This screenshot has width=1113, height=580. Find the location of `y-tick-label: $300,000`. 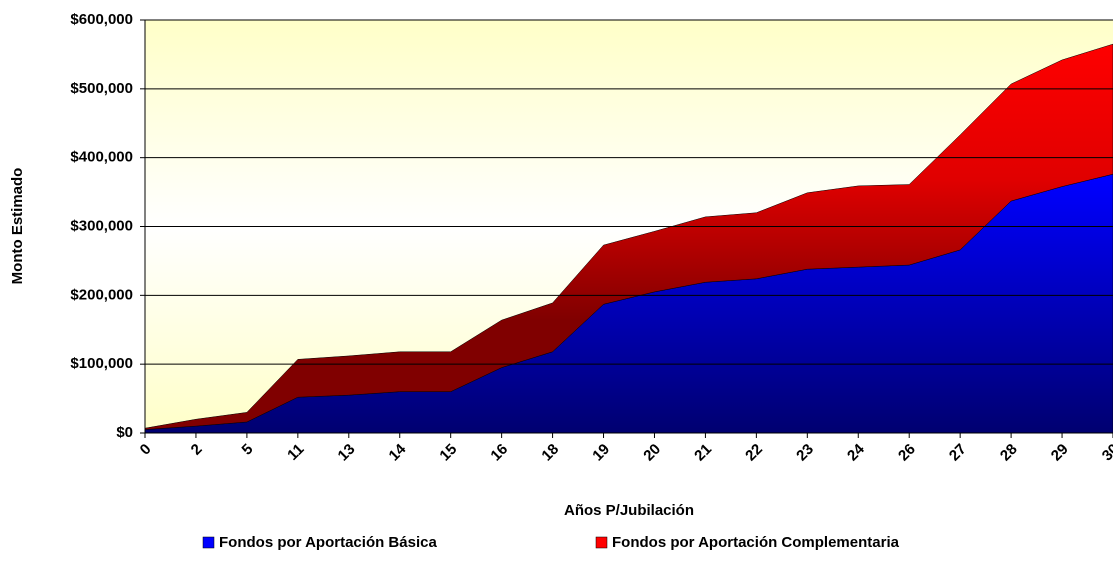

y-tick-label: $300,000 is located at coordinates (101, 225).